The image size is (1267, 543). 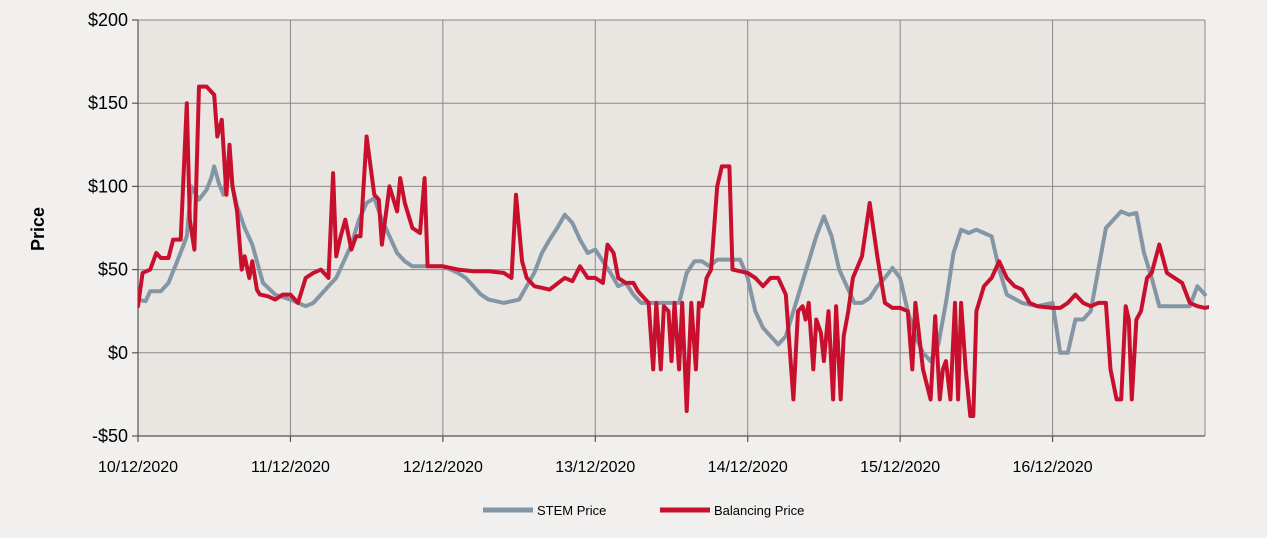 I want to click on x-tick-label: 13/12/2020, so click(x=595, y=467).